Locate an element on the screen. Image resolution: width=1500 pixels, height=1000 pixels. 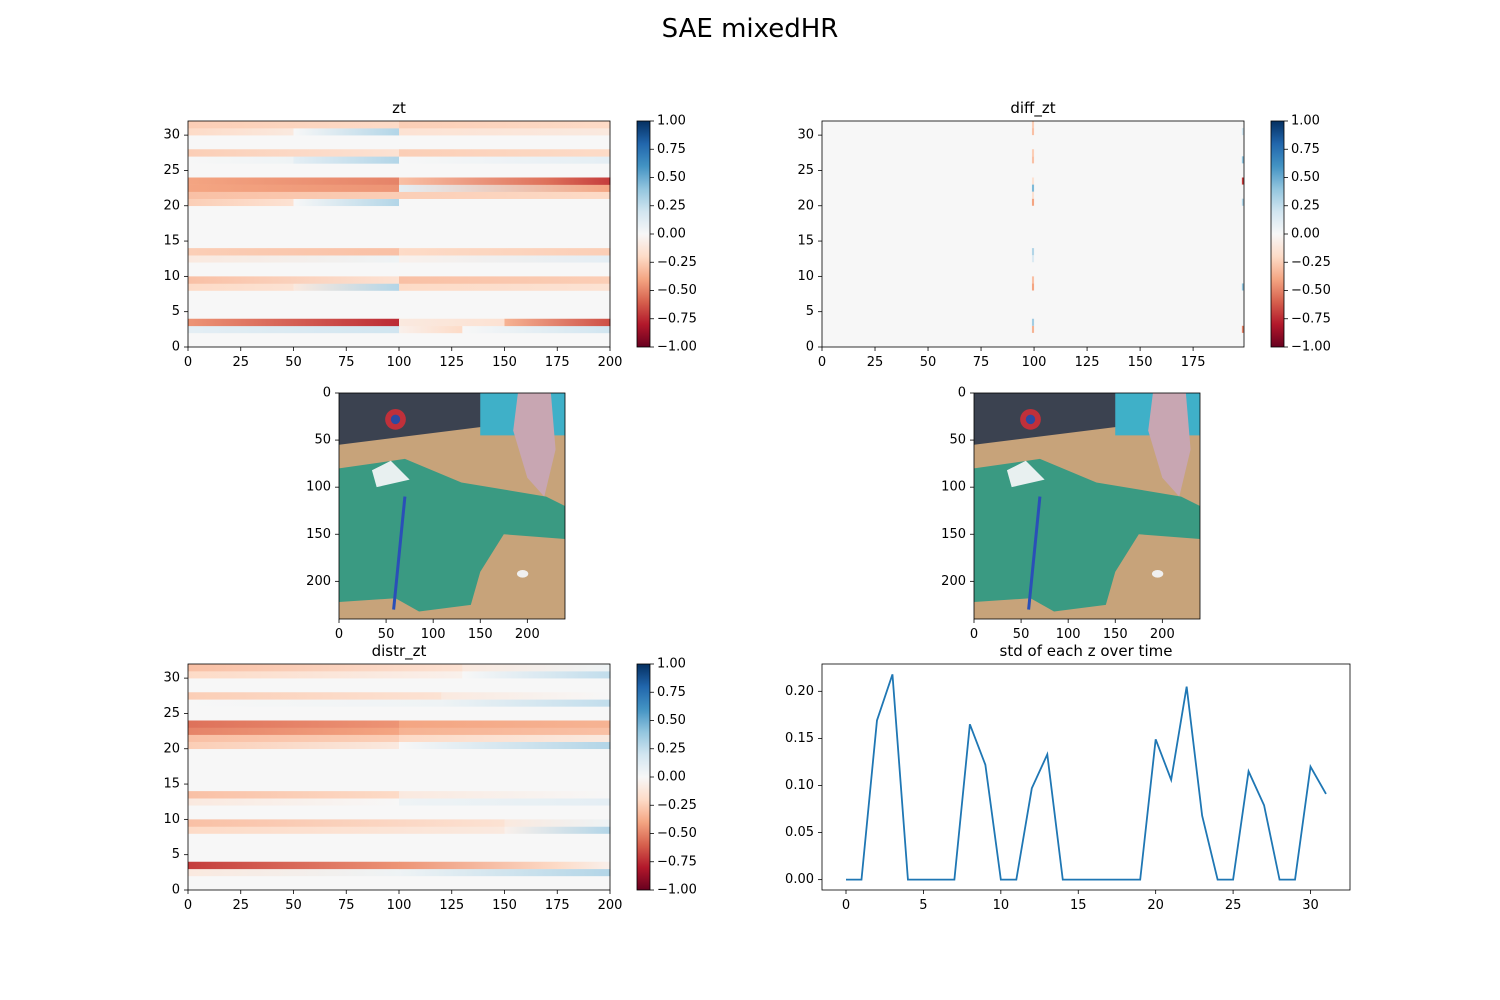
std-xtick-label: 15 is located at coordinates (1078, 905).